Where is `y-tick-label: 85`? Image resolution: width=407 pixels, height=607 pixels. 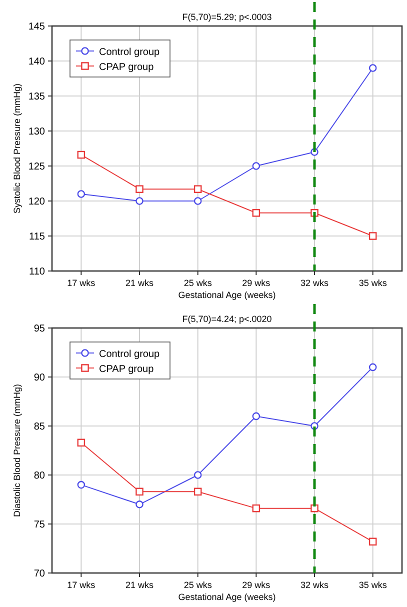
y-tick-label: 85 is located at coordinates (40, 427).